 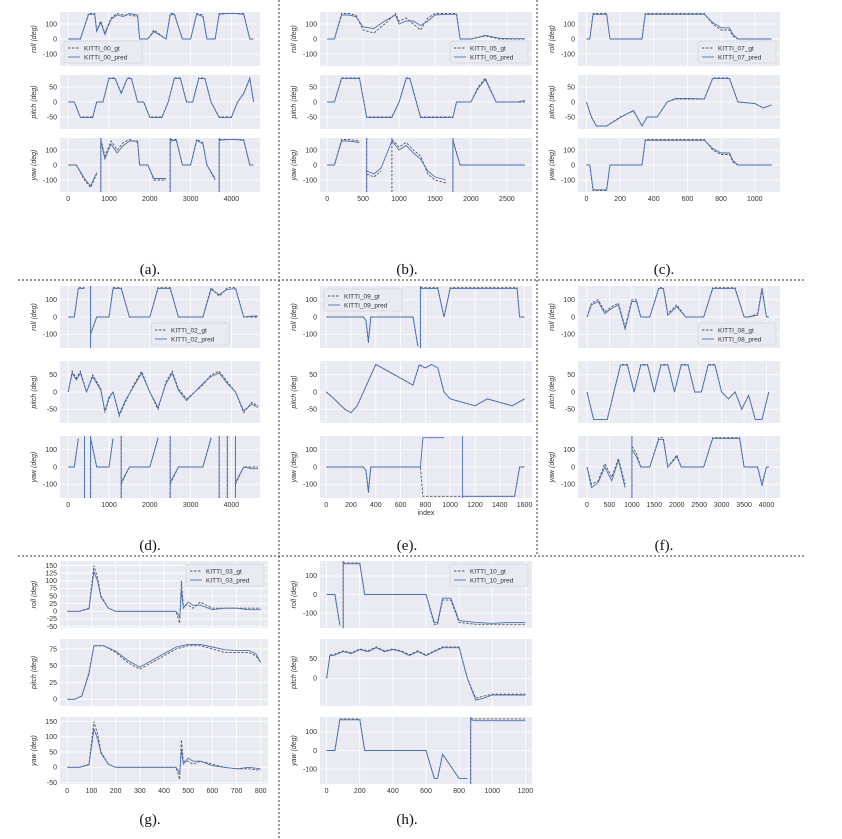 I want to click on y-tick-label: -25, so click(x=52, y=619).